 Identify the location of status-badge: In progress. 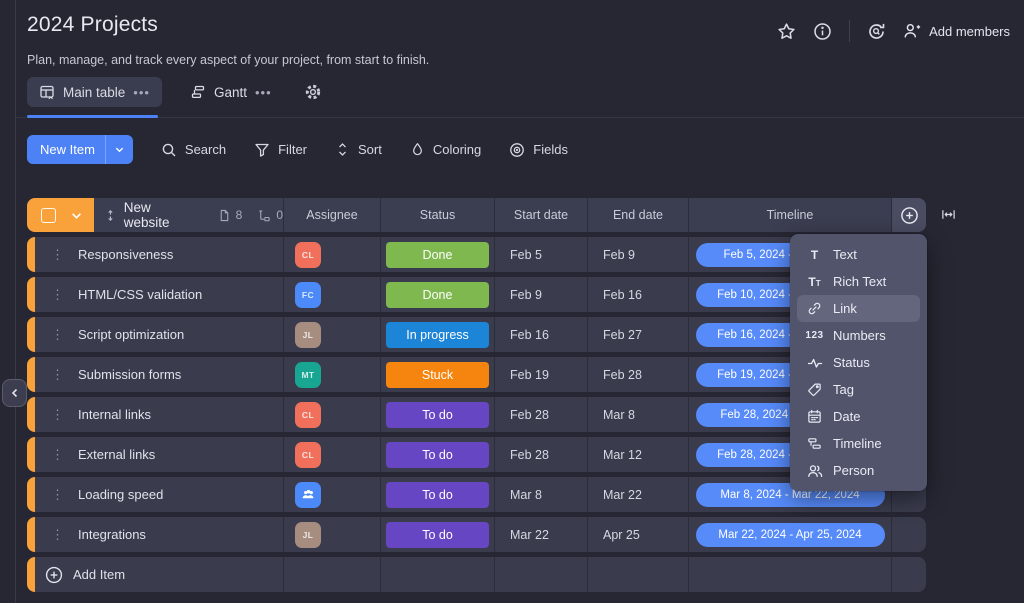
(437, 334).